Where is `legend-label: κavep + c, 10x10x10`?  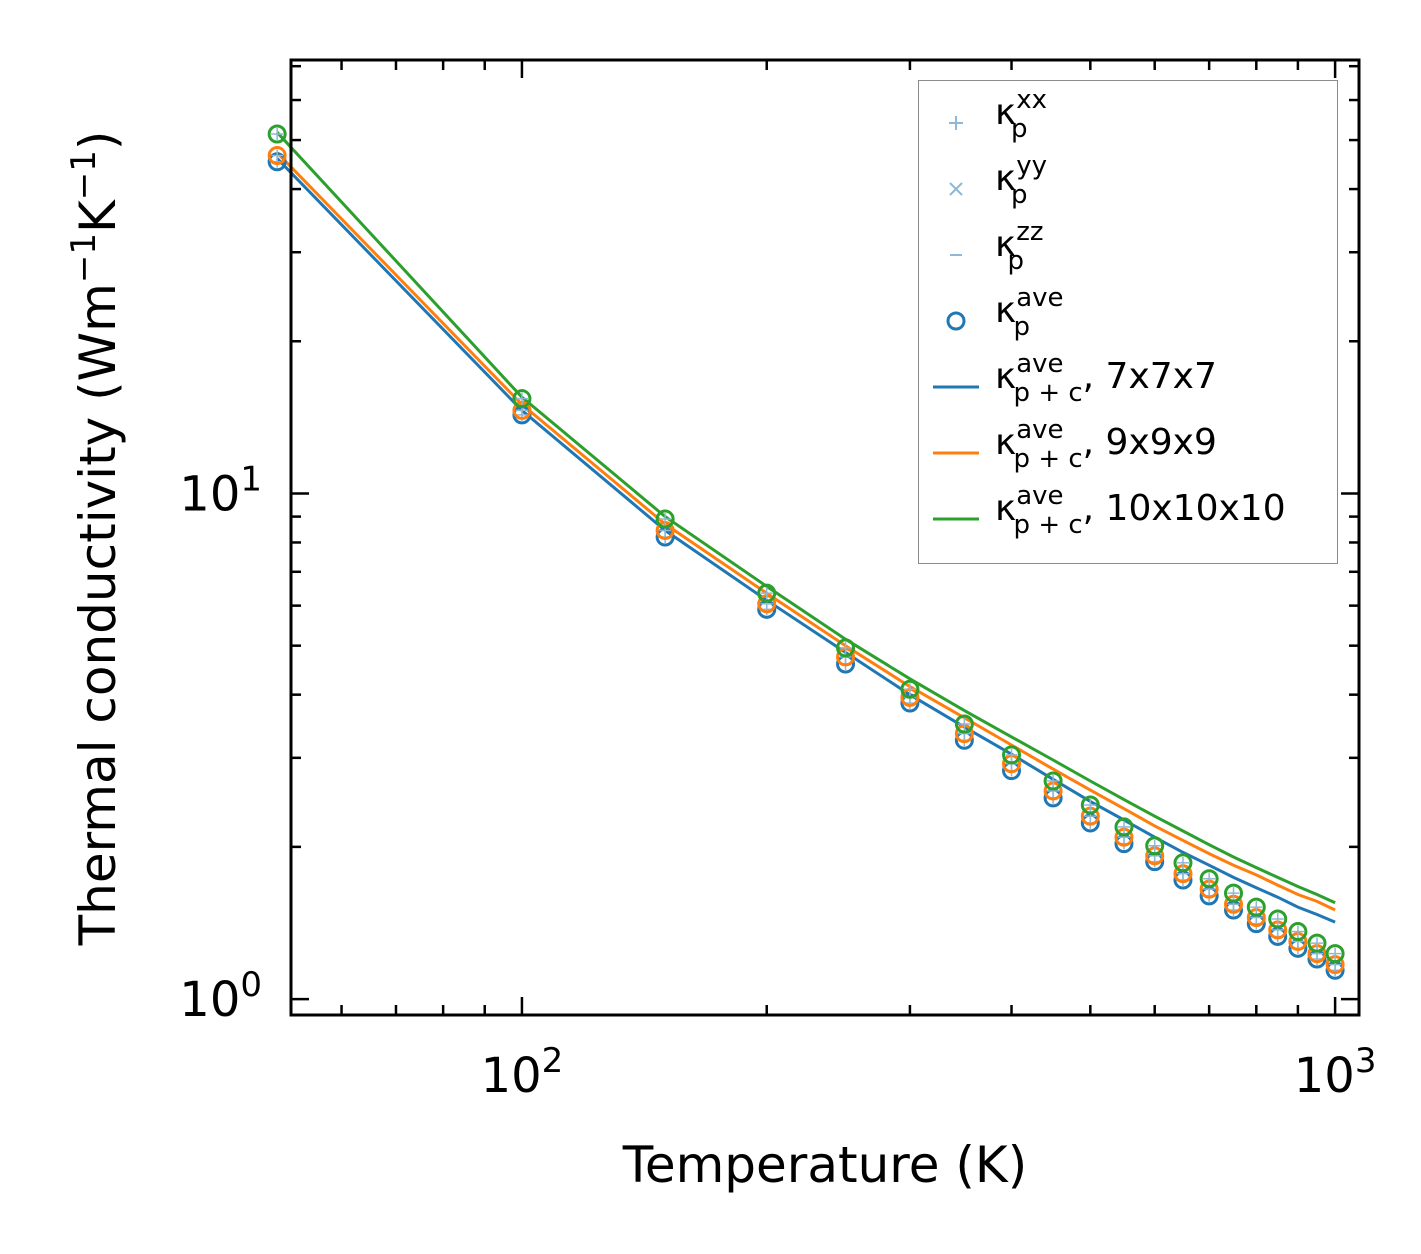 legend-label: κavep + c, 10x10x10 is located at coordinates (1140, 510).